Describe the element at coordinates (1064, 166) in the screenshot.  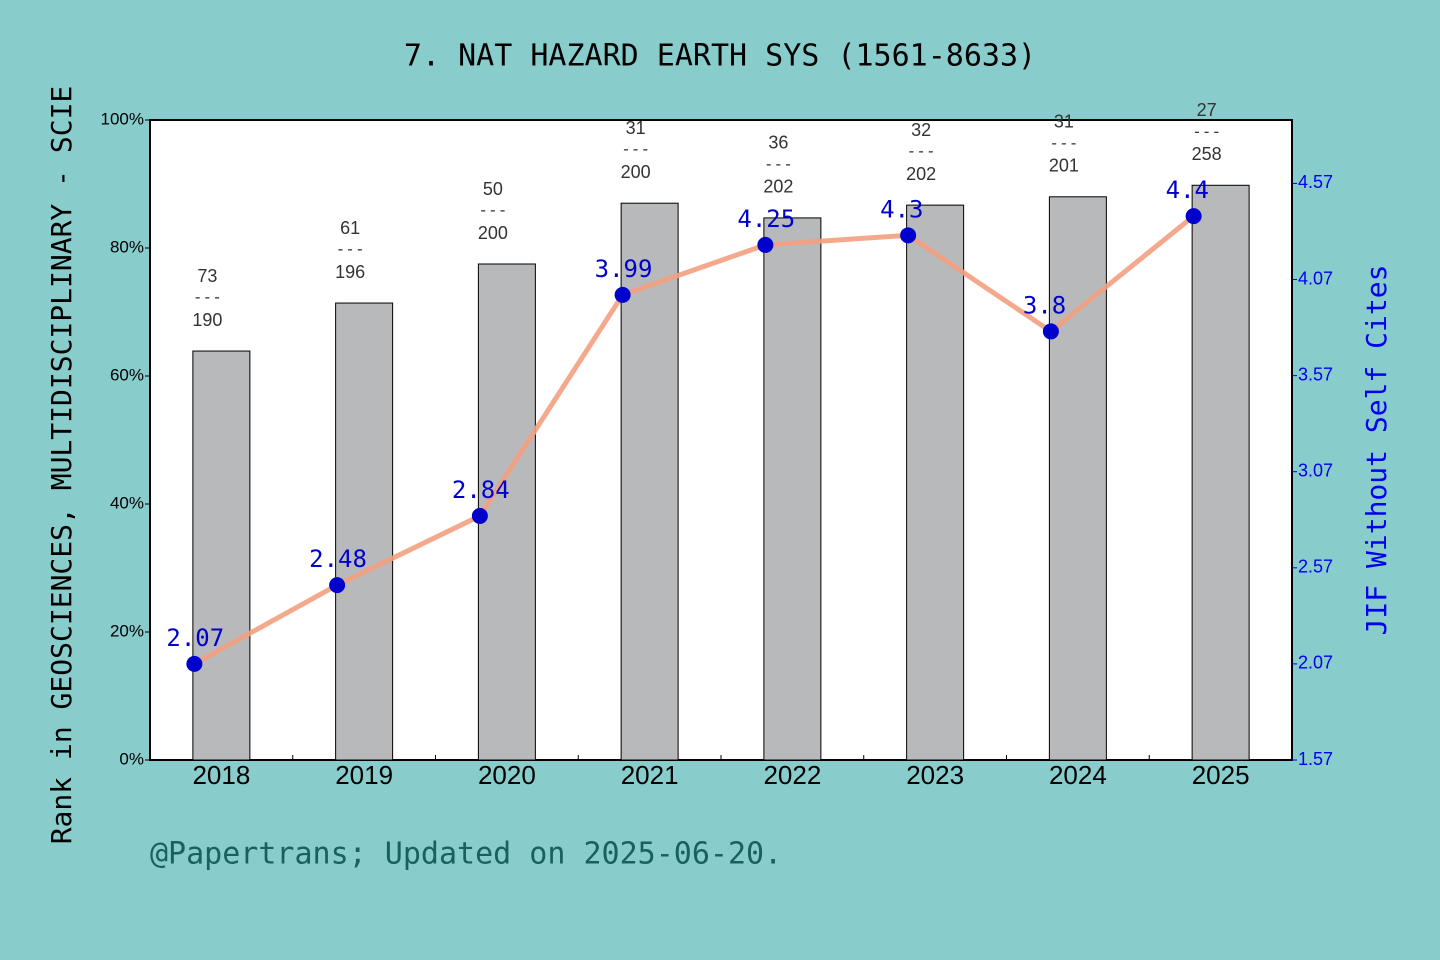
I see `total-label: 201` at that location.